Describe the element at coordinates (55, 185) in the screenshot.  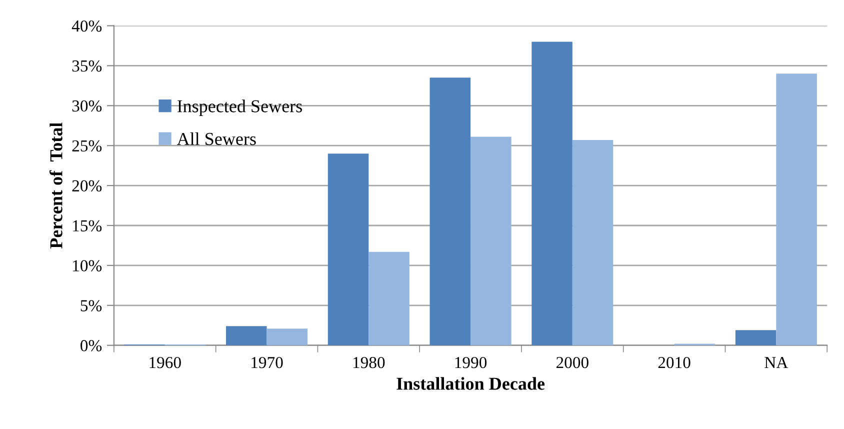
I see `y-axis-title: Percent of Total` at that location.